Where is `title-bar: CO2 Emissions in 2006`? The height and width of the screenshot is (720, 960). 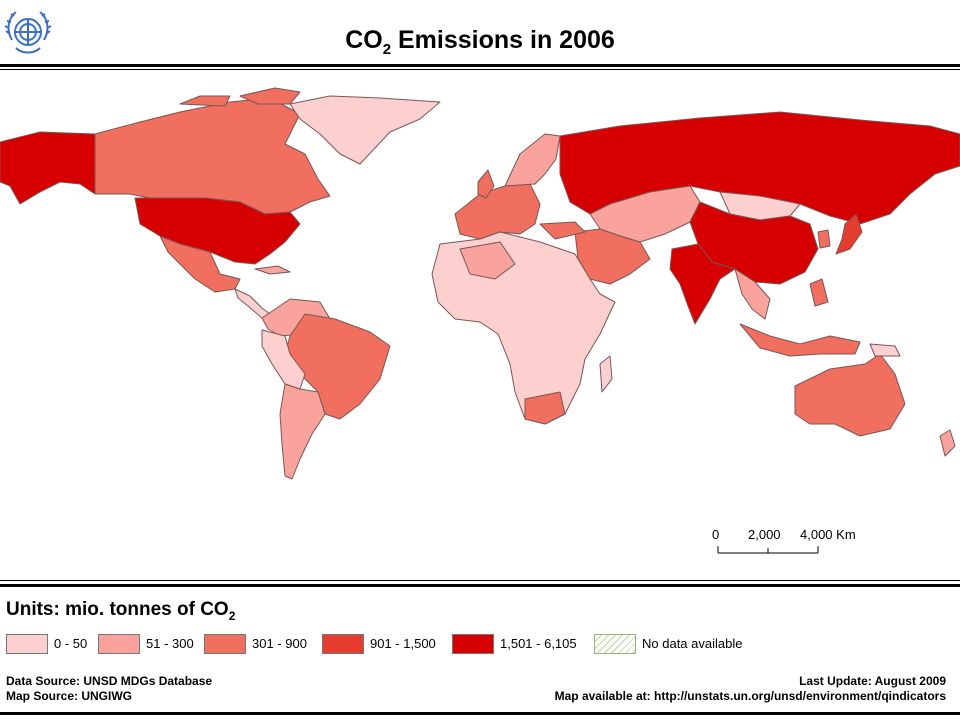
title-bar: CO2 Emissions in 2006 is located at coordinates (480, 35).